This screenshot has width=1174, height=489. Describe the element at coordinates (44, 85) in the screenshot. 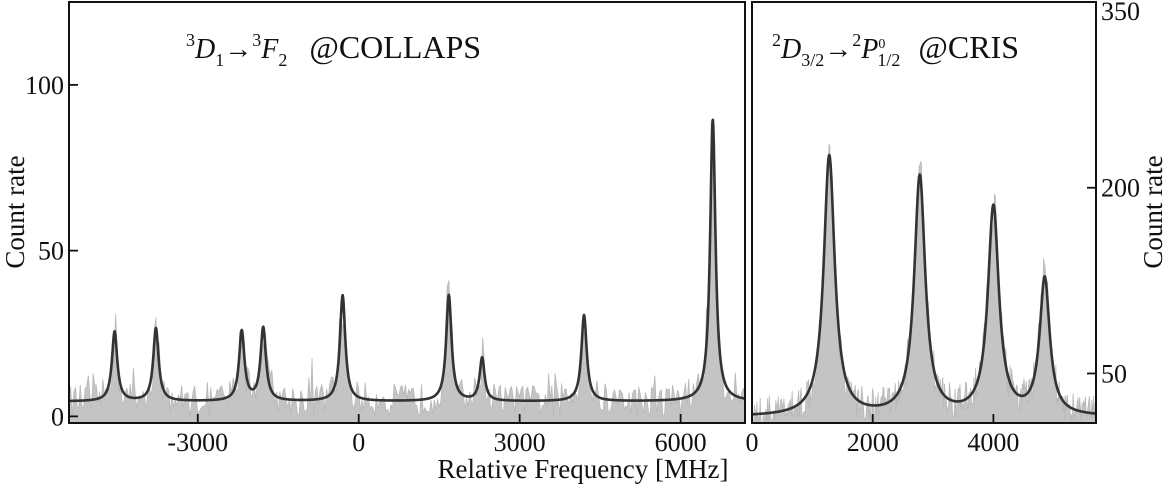

I see `collaps-y-tick-label: 100` at that location.